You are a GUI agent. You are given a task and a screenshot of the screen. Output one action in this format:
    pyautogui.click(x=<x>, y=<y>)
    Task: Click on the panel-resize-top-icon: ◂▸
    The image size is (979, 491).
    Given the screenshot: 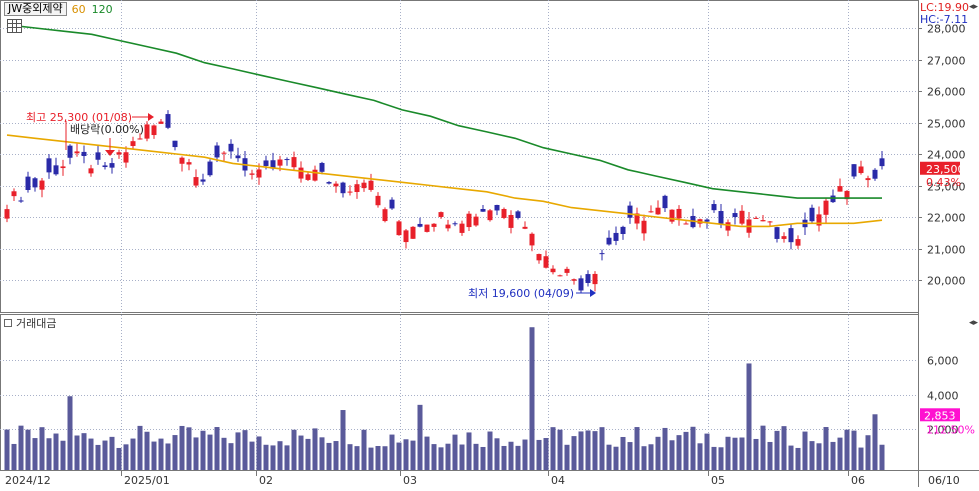 What is the action you would take?
    pyautogui.click(x=974, y=7)
    